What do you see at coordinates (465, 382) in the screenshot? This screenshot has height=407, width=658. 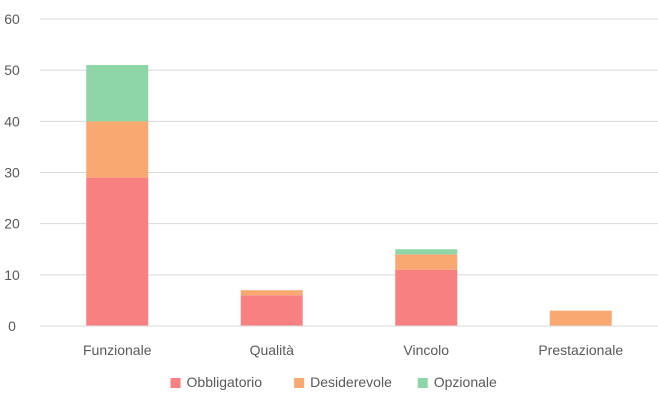 I see `legend-label: Opzionale` at bounding box center [465, 382].